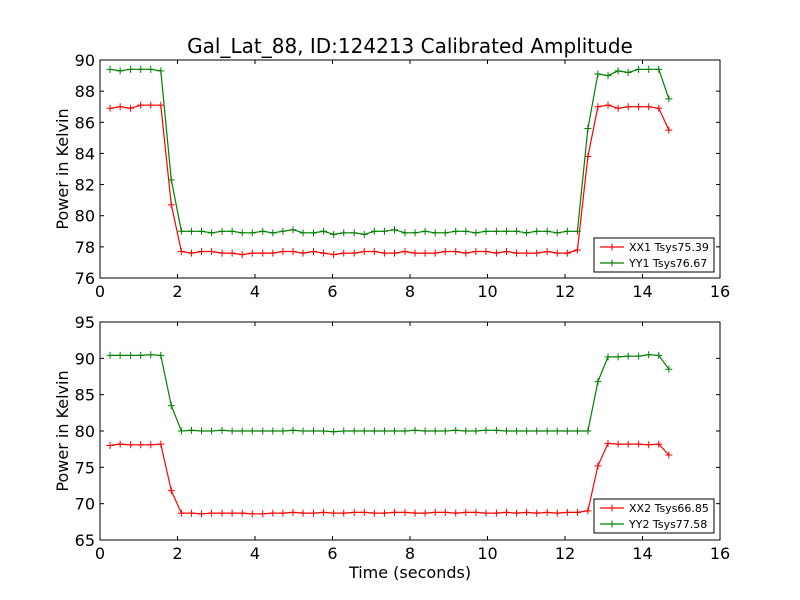 This screenshot has height=600, width=800. What do you see at coordinates (669, 508) in the screenshot?
I see `legend-label: XX2 Tsys66.85` at bounding box center [669, 508].